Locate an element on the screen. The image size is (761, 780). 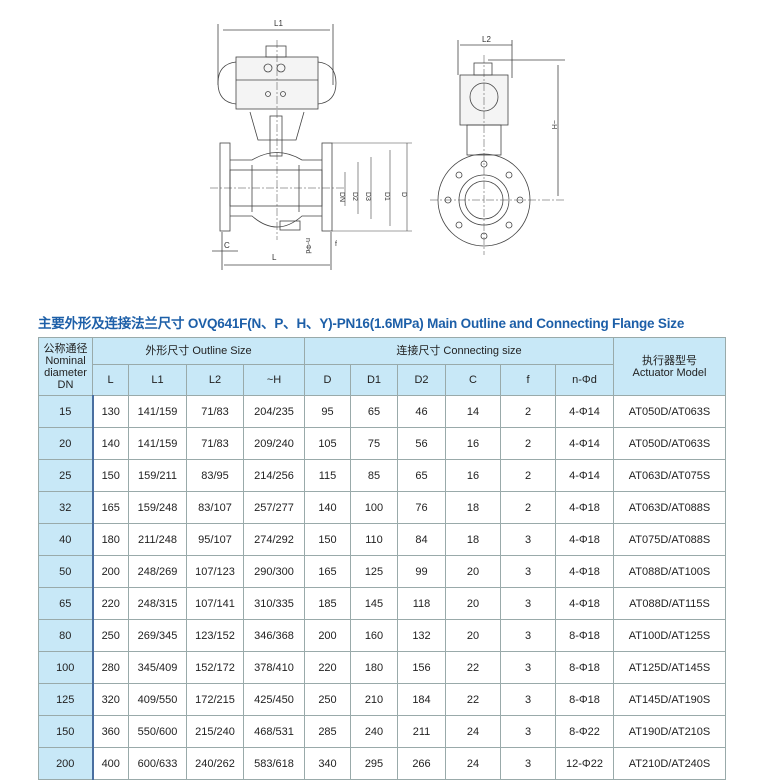
table-cell: 250 is located at coordinates (110, 635).